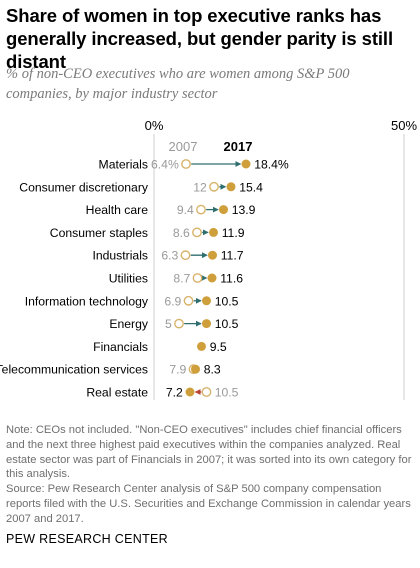 This screenshot has height=568, width=420. What do you see at coordinates (74, 370) in the screenshot?
I see `category-label: Telecommunication services` at bounding box center [74, 370].